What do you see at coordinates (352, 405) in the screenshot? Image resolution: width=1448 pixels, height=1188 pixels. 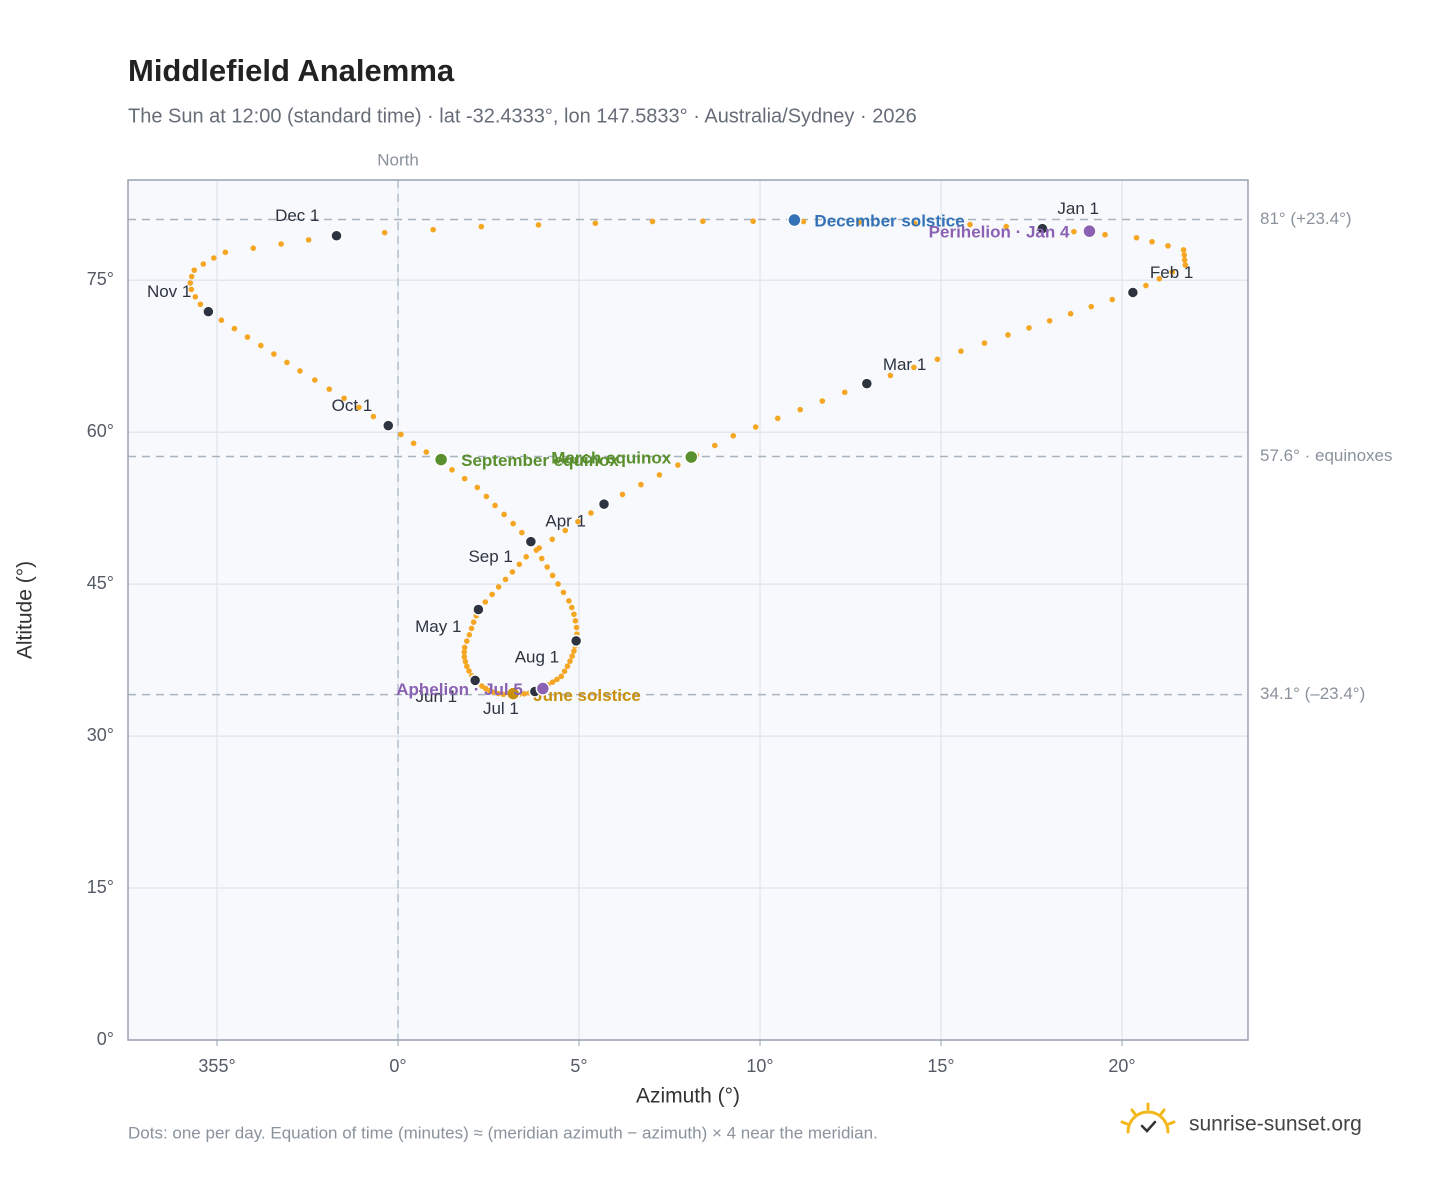 I see `month-label: Oct 1` at bounding box center [352, 405].